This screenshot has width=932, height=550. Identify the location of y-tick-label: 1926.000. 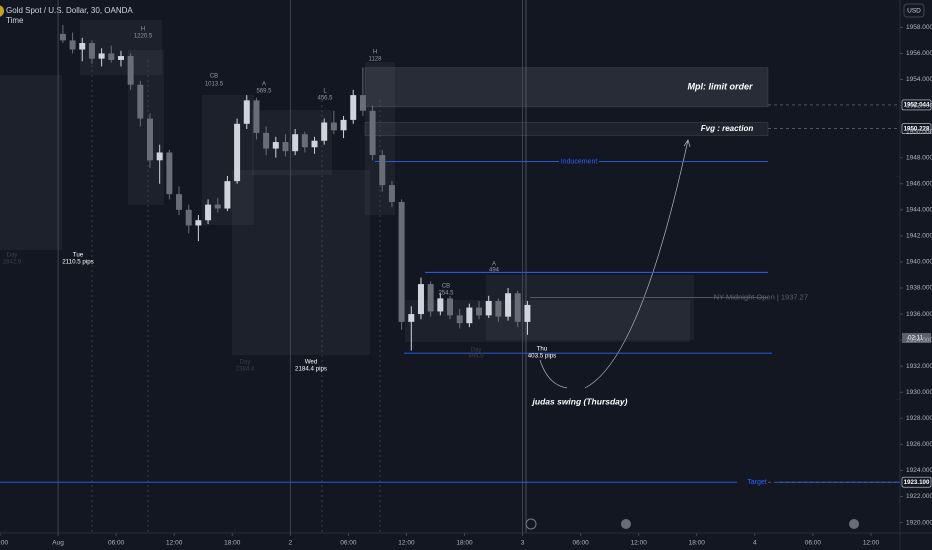
(919, 444).